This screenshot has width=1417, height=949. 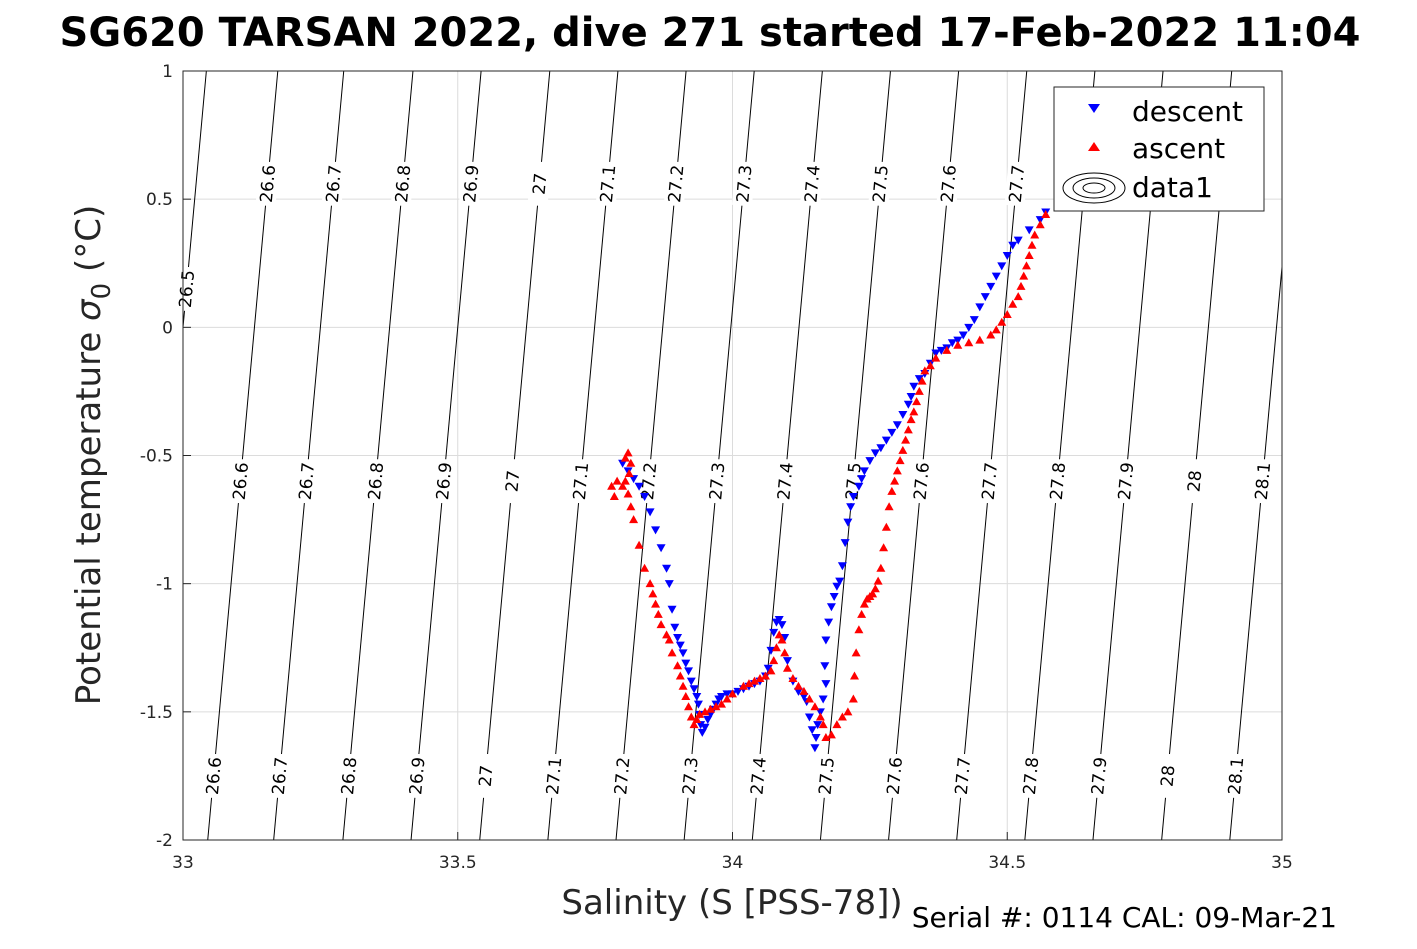 What do you see at coordinates (443, 481) in the screenshot?
I see `contour-label-mid: 26.9` at bounding box center [443, 481].